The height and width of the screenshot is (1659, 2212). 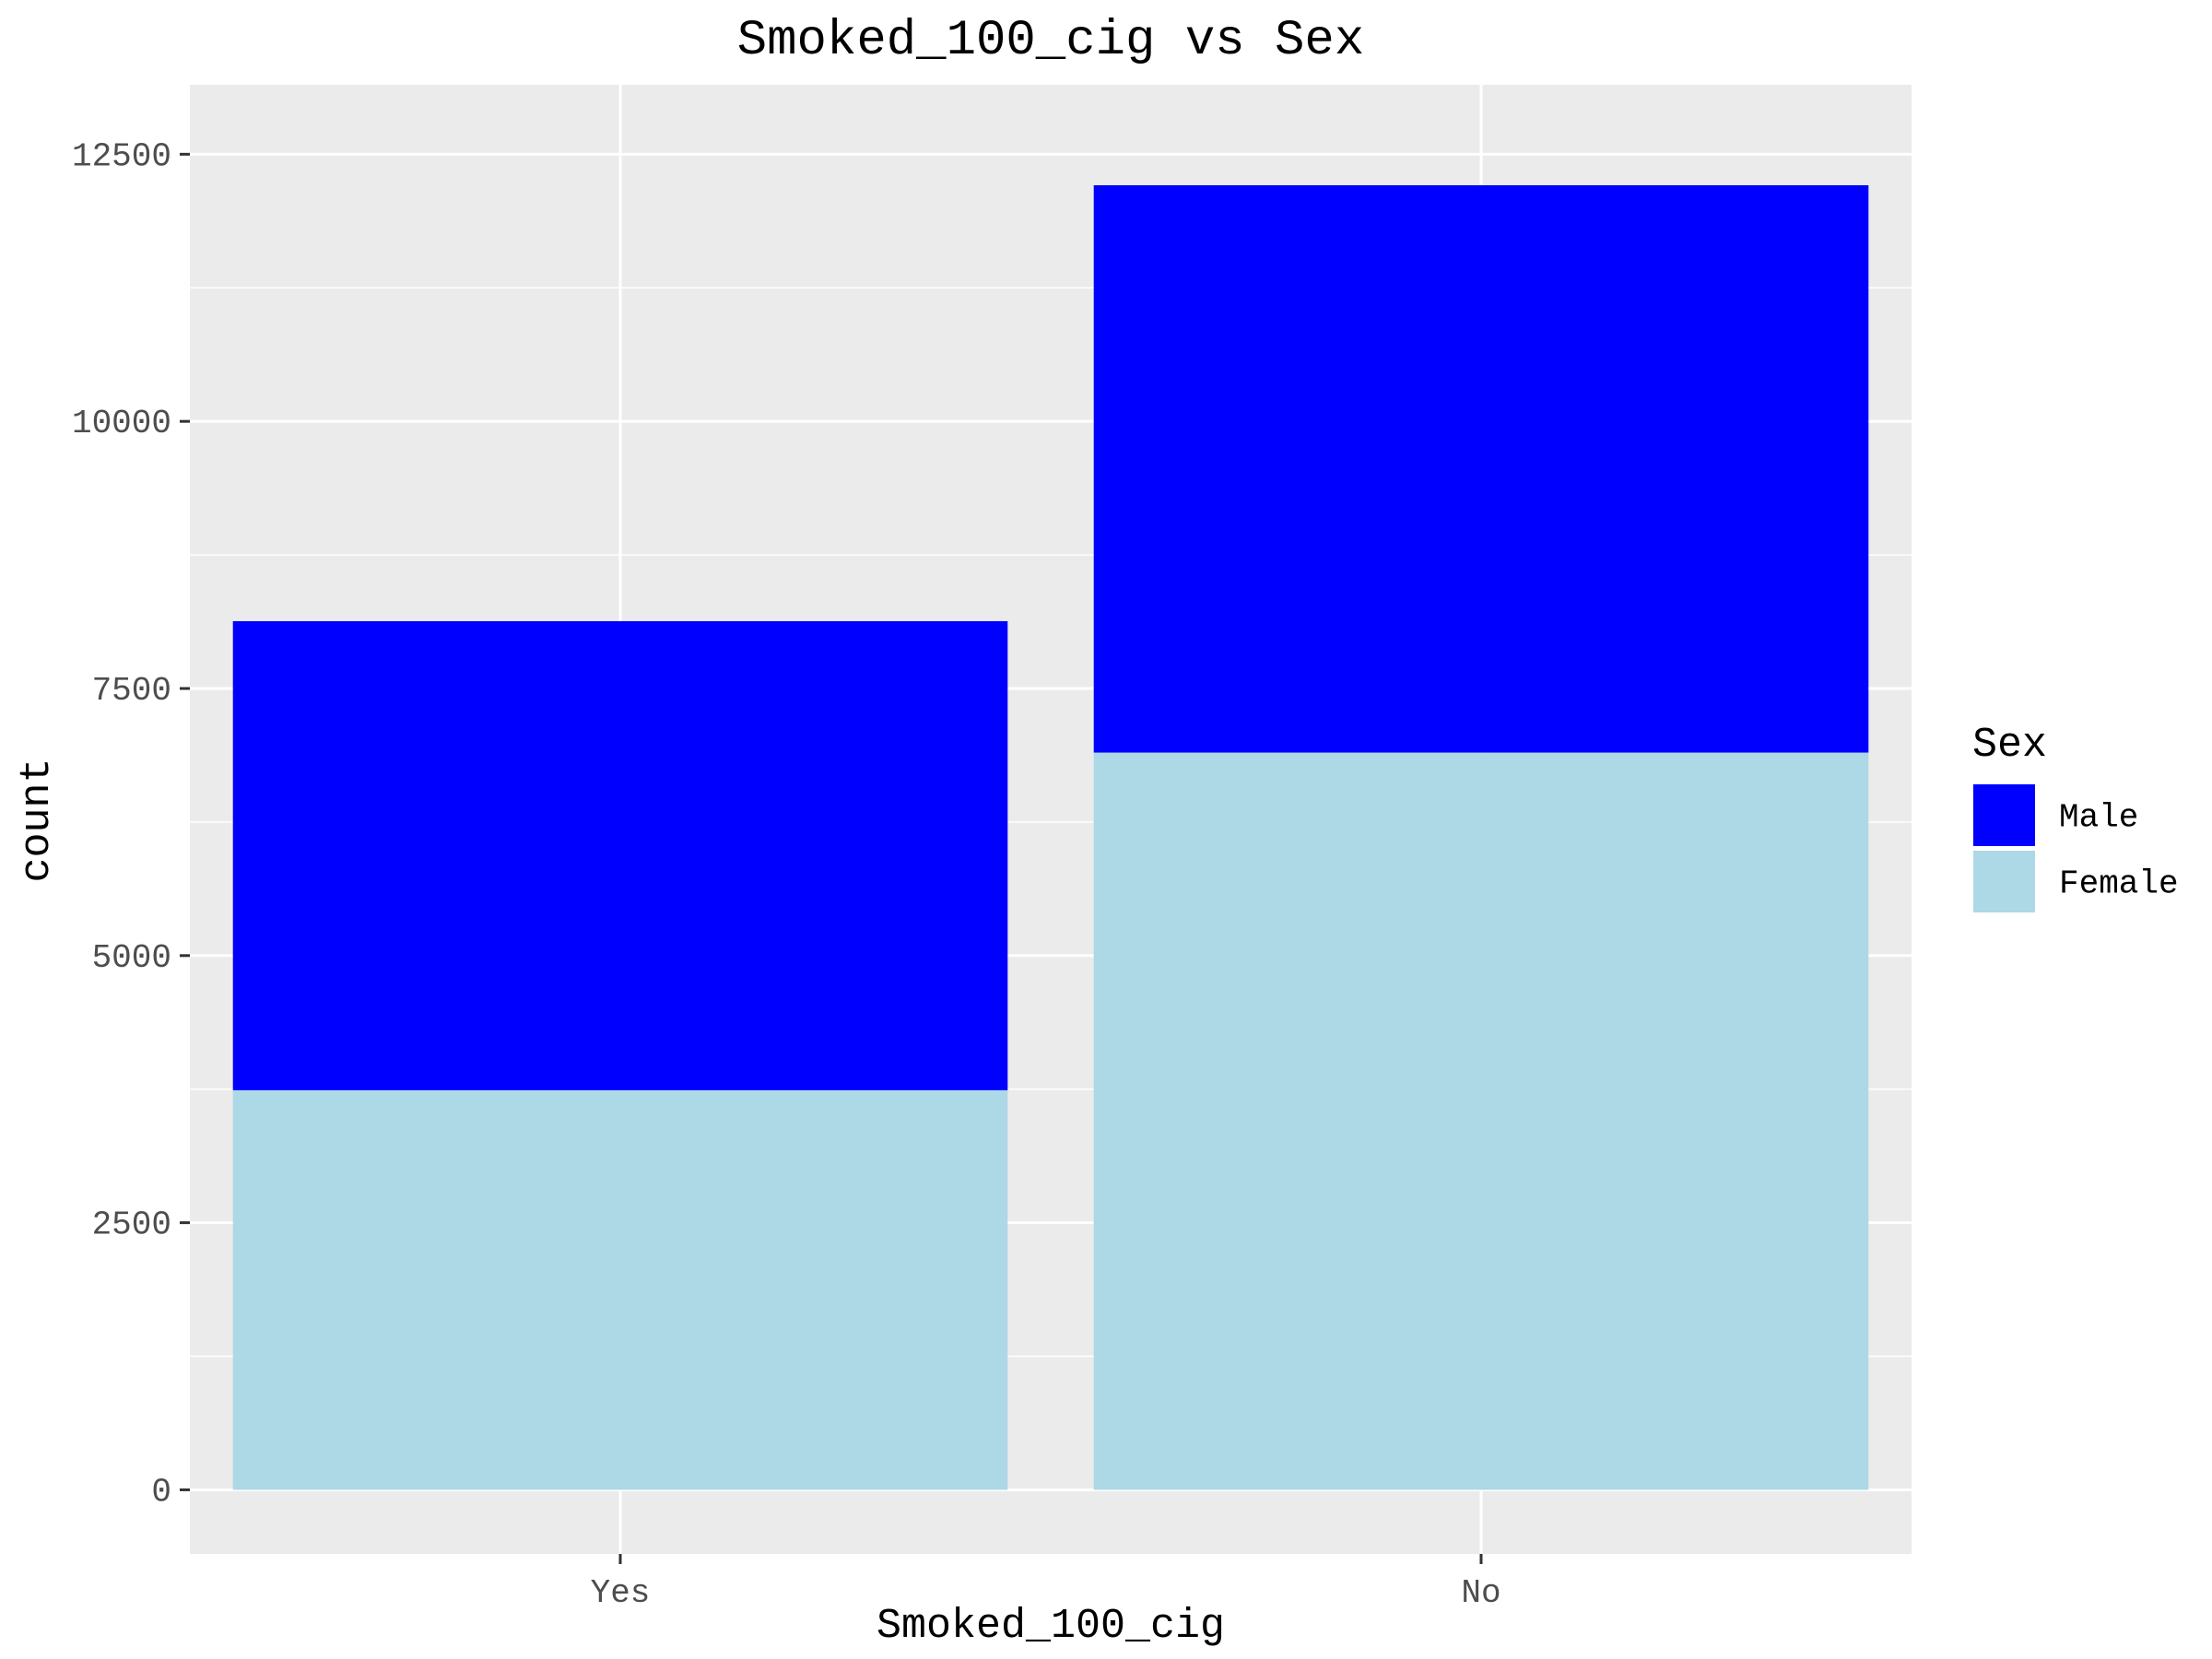 What do you see at coordinates (2004, 815) in the screenshot?
I see `legend-key-male` at bounding box center [2004, 815].